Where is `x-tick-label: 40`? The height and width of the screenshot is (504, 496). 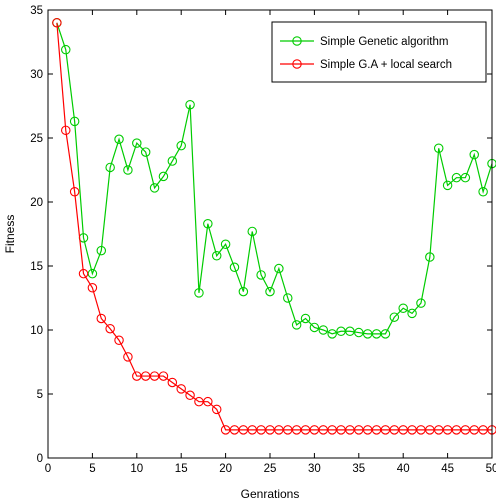 x-tick-label: 40 is located at coordinates (403, 469).